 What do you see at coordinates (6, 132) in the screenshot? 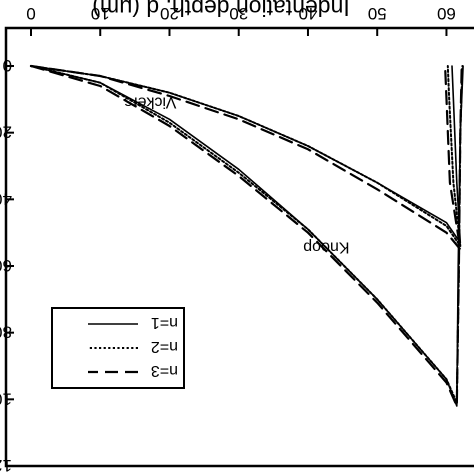
I see `y-tick-label: 20` at bounding box center [6, 132].